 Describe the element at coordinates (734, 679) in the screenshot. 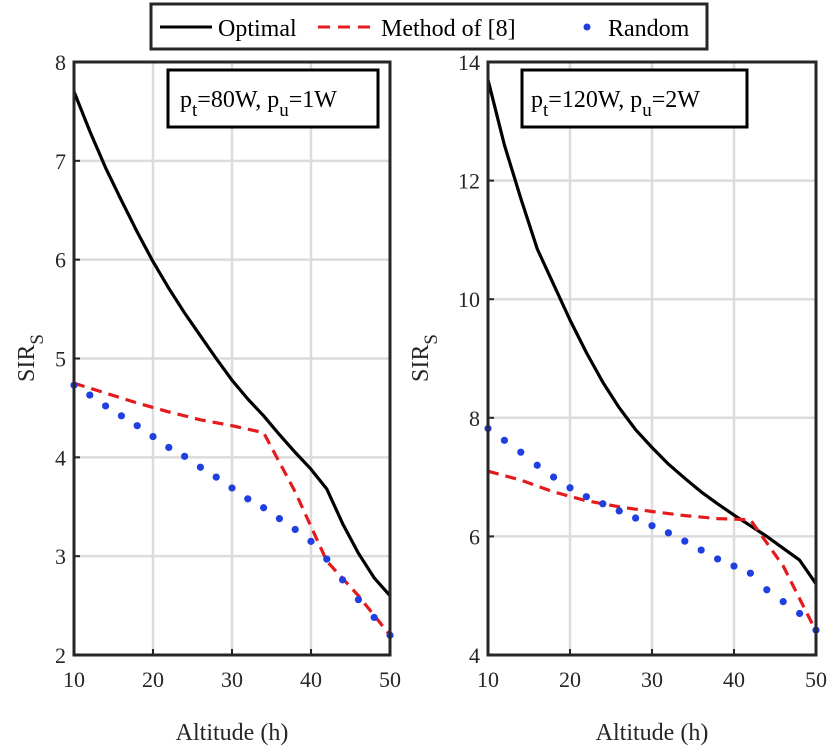

I see `right-xtick-label-40: 40` at that location.